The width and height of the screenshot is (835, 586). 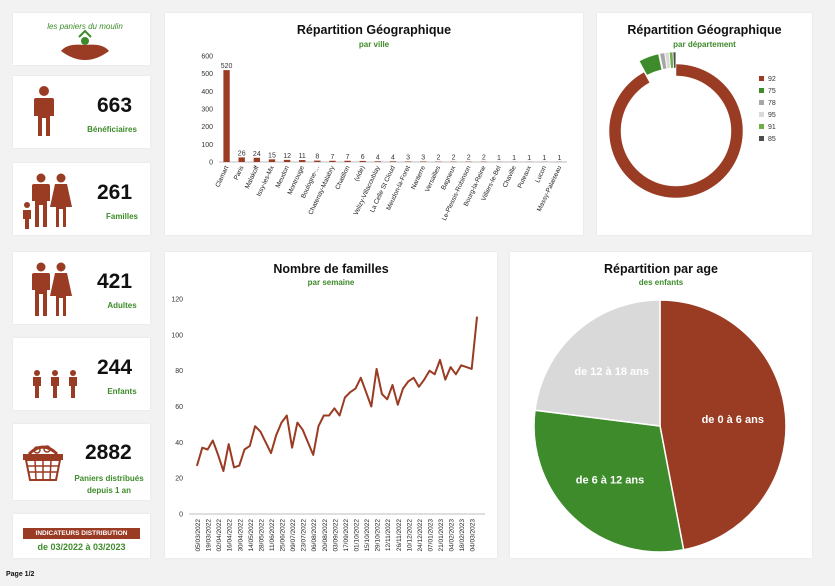 I want to click on y-tick-label: 100, so click(x=177, y=335).